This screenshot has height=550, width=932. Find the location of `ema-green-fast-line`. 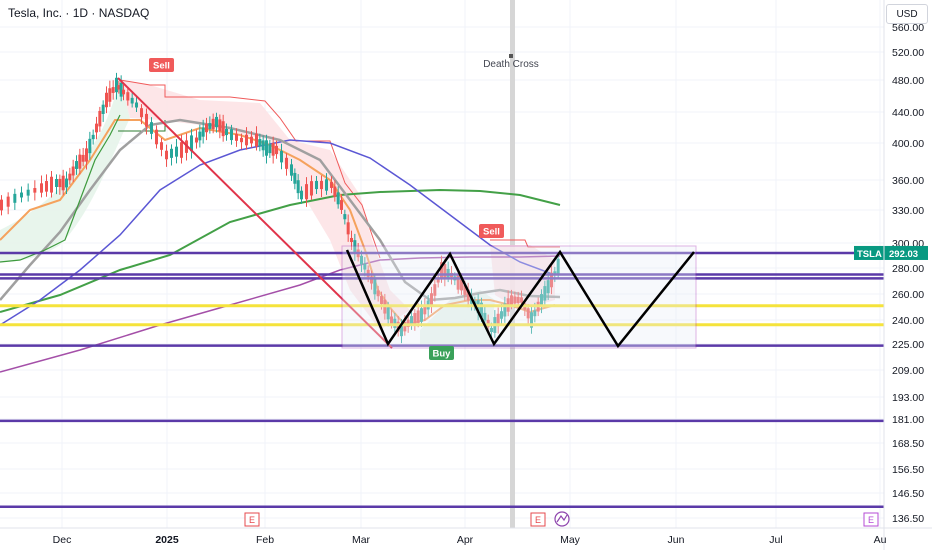

ema-green-fast-line is located at coordinates (60, 188).